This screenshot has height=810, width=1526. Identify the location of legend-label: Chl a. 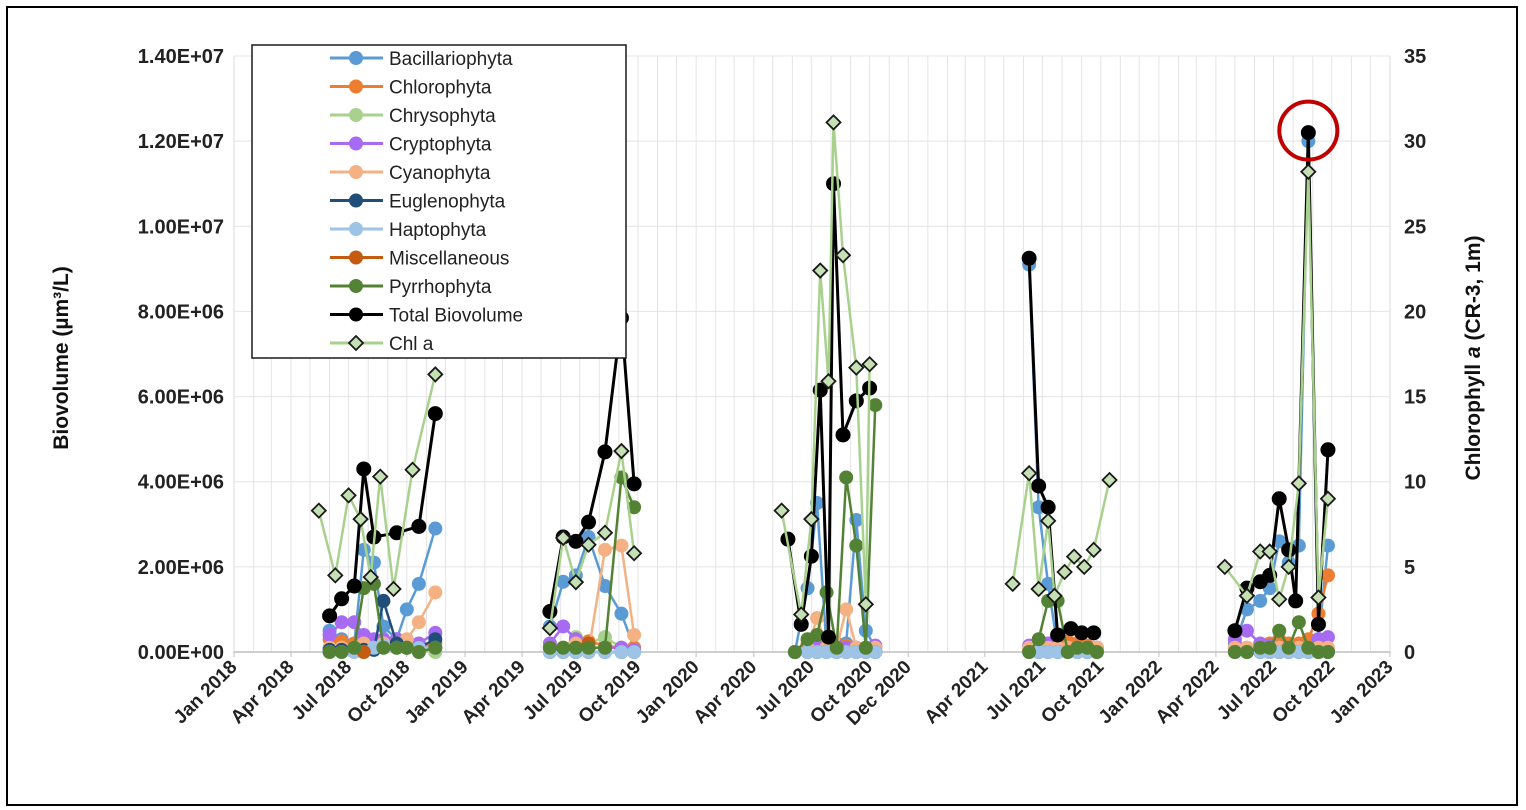
(411, 344).